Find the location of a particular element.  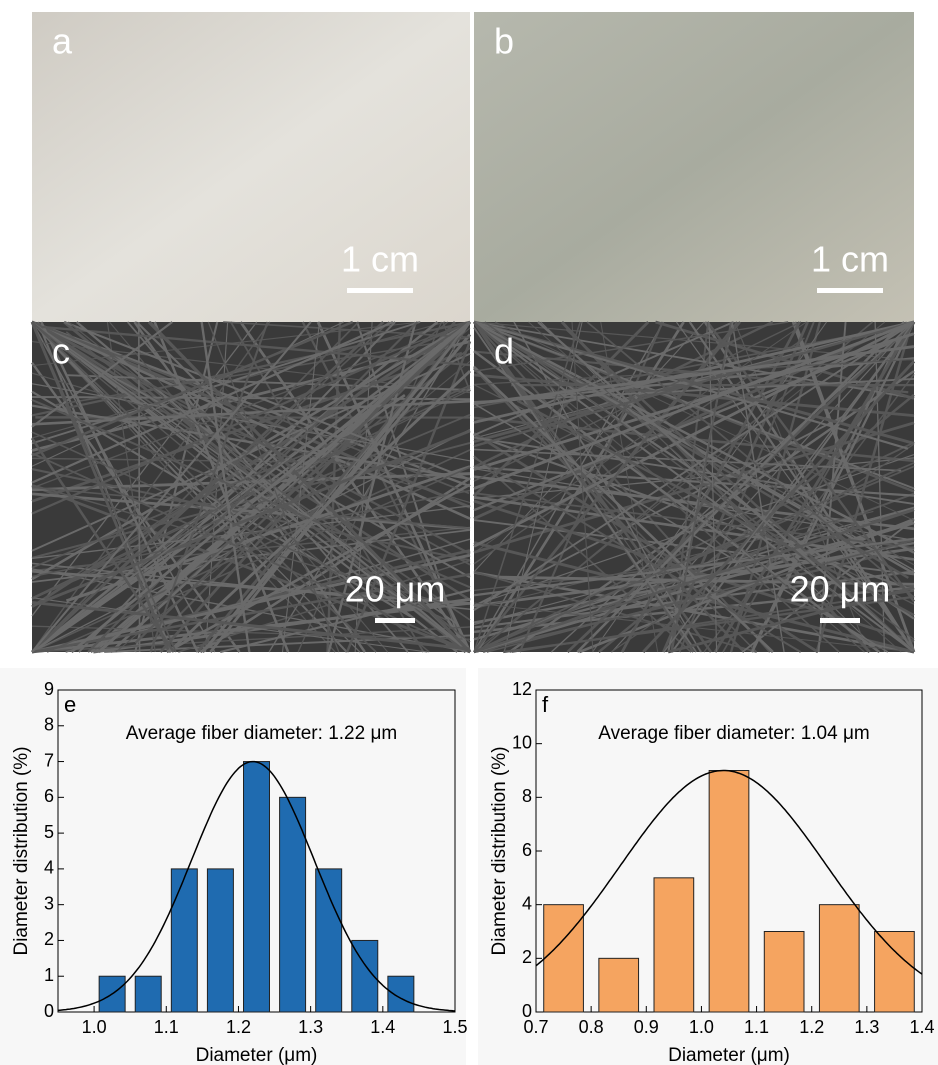

x-tick-label: 1.4 is located at coordinates (921, 1027).